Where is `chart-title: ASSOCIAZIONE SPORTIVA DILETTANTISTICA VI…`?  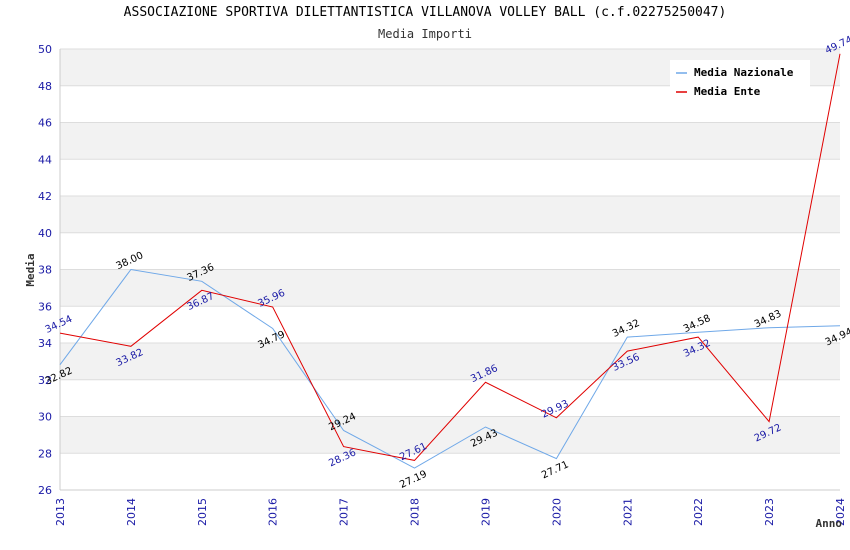 chart-title: ASSOCIAZIONE SPORTIVA DILETTANTISTICA VI… is located at coordinates (425, 12).